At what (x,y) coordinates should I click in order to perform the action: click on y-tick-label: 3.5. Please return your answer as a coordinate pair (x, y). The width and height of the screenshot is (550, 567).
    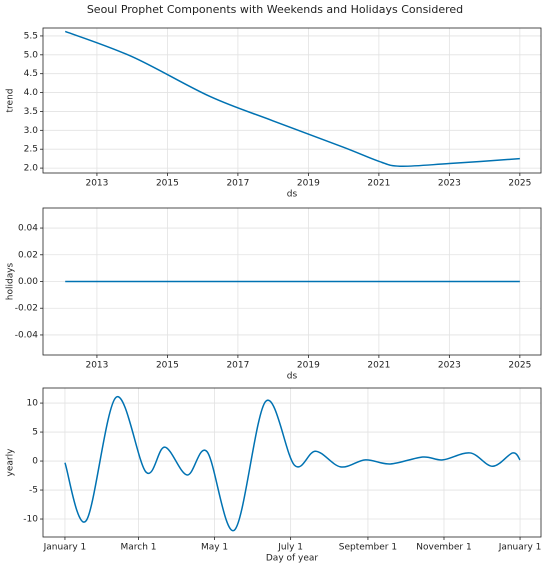
    Looking at the image, I should click on (31, 112).